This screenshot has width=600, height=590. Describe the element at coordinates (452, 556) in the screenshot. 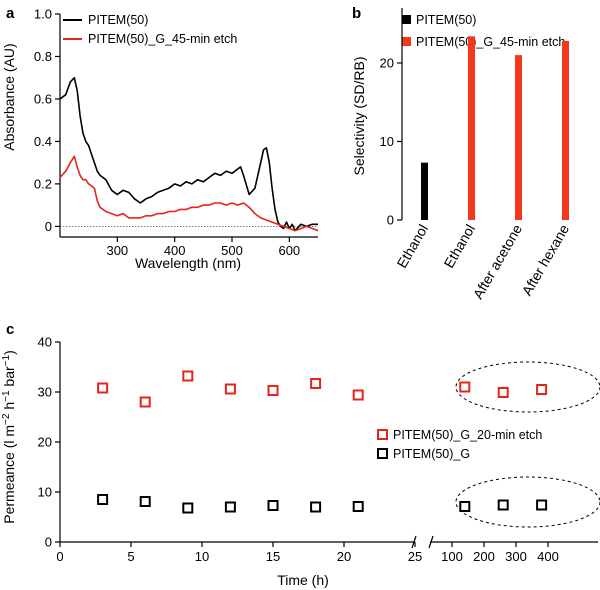

I see `panel-c-xtick-label: 100` at that location.